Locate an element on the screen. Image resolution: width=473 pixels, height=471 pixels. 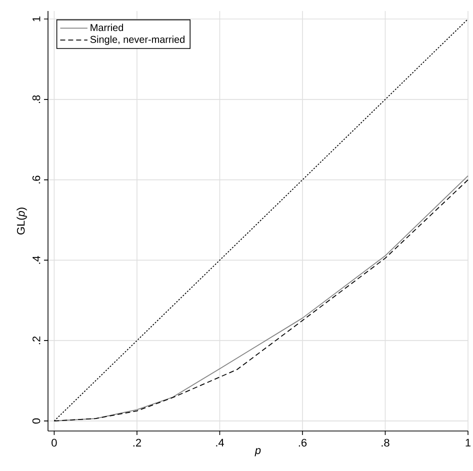
legend-label: Single, never-married is located at coordinates (137, 40).